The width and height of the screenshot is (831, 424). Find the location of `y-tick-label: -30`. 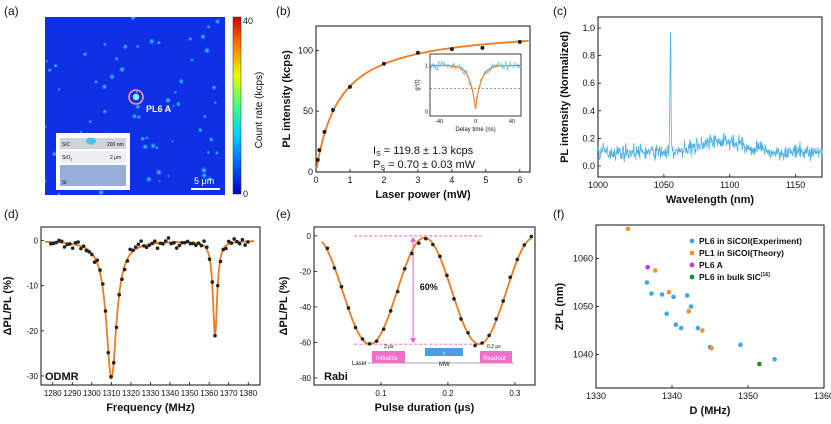

y-tick-label: -30 is located at coordinates (32, 376).